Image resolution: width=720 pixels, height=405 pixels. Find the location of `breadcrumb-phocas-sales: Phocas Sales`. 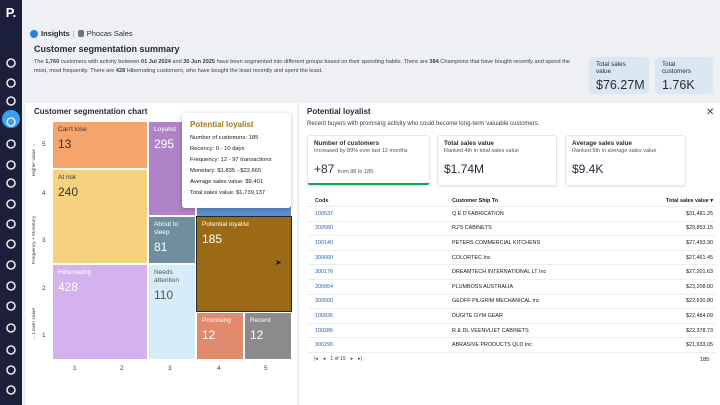

breadcrumb-phocas-sales: Phocas Sales is located at coordinates (109, 33).